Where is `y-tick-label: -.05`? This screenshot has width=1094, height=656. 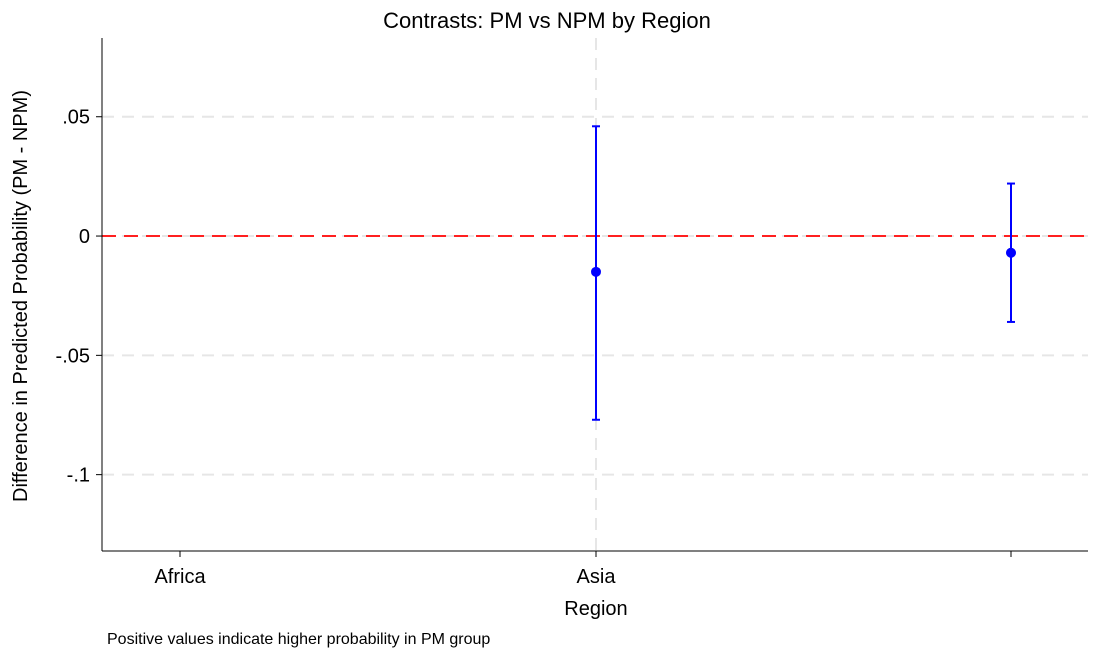
y-tick-label: -.05 is located at coordinates (73, 356).